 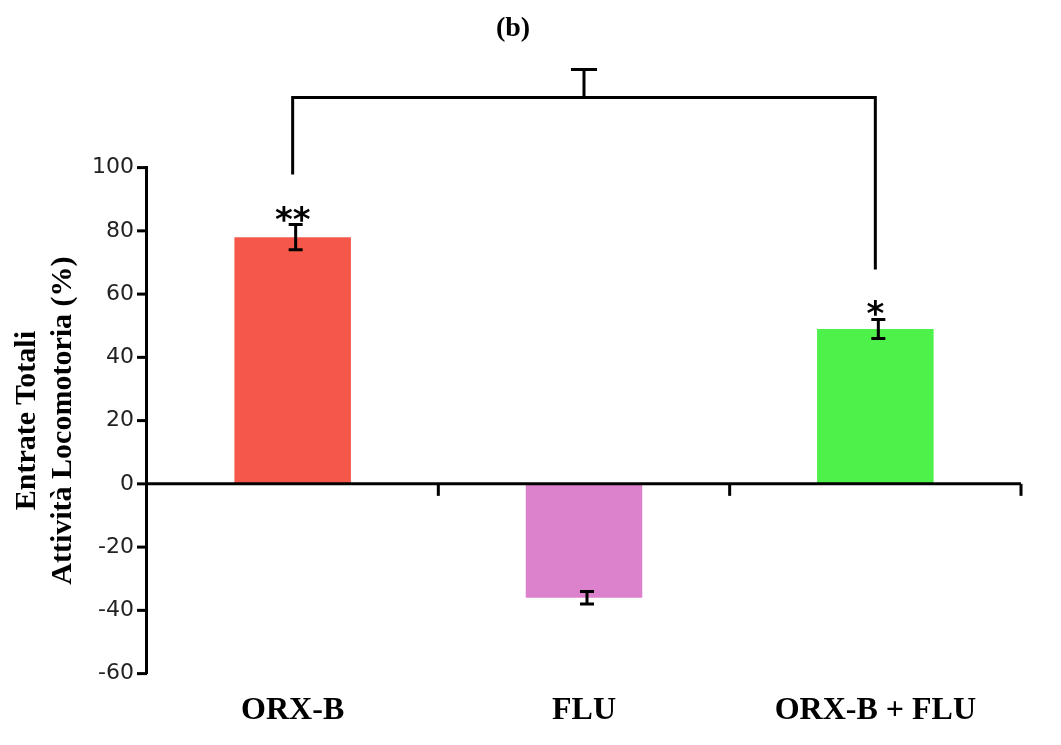 What do you see at coordinates (875, 708) in the screenshot?
I see `x-tick-label: ORX-B + FLU` at bounding box center [875, 708].